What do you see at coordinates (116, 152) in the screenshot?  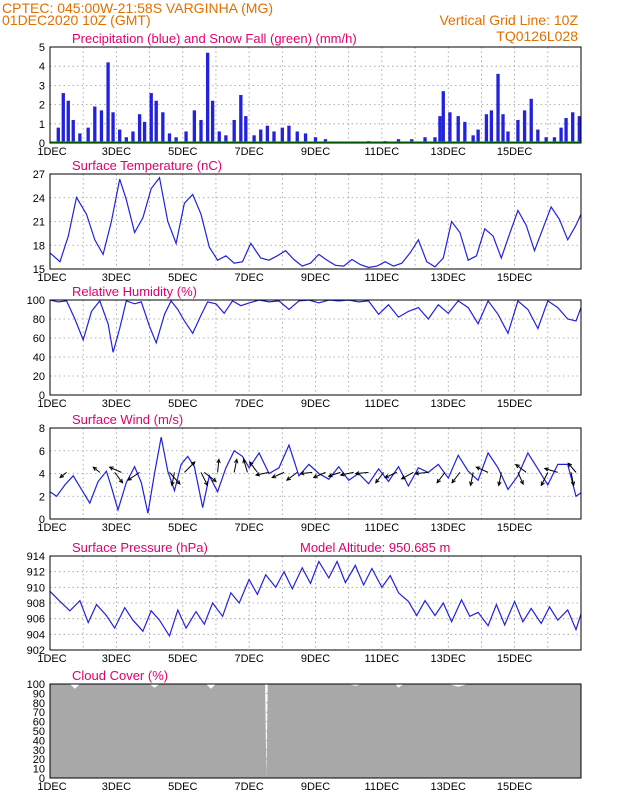 I see `precip-xtick-label: 3DEC` at bounding box center [116, 152].